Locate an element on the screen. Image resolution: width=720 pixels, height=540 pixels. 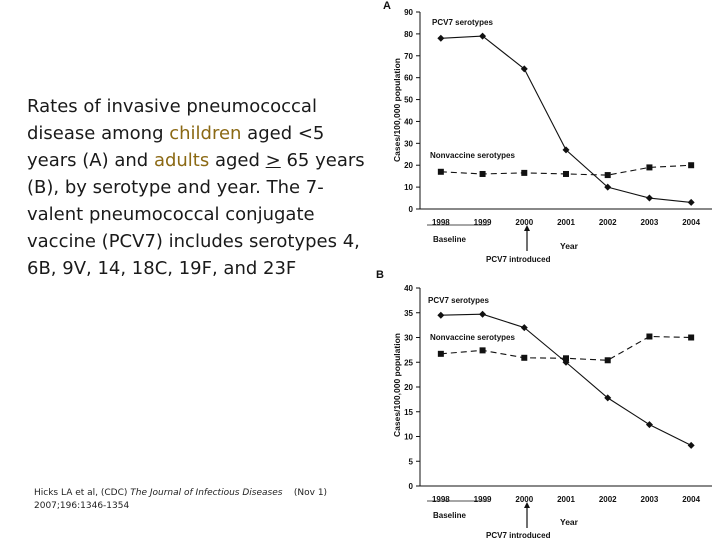
y-tick-label: 15 is located at coordinates (408, 412).